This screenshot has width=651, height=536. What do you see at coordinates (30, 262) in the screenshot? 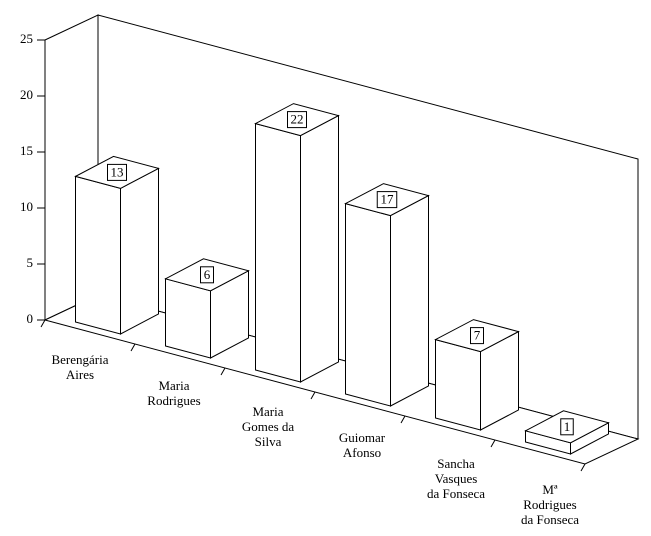
I see `y-tick-label: 5` at bounding box center [30, 262].